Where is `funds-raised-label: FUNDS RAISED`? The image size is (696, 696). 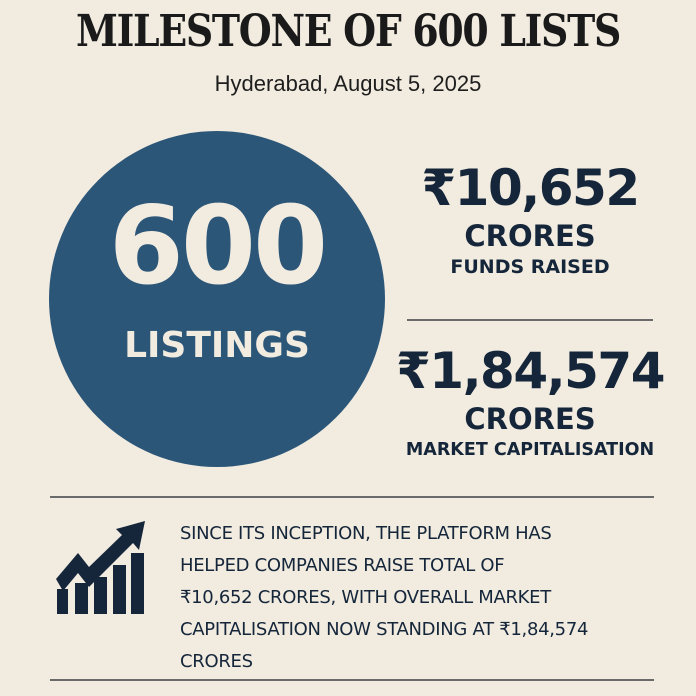 funds-raised-label: FUNDS RAISED is located at coordinates (530, 267).